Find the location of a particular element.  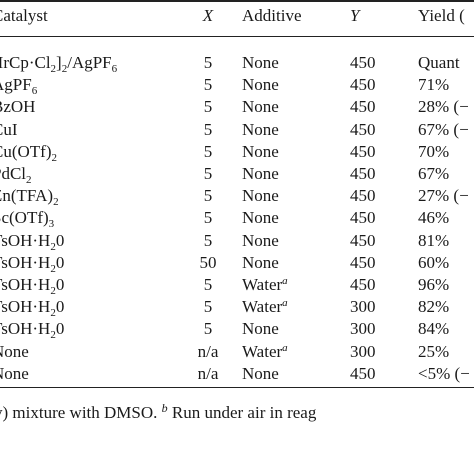

catalyst-text: ] is located at coordinates (59, 62).